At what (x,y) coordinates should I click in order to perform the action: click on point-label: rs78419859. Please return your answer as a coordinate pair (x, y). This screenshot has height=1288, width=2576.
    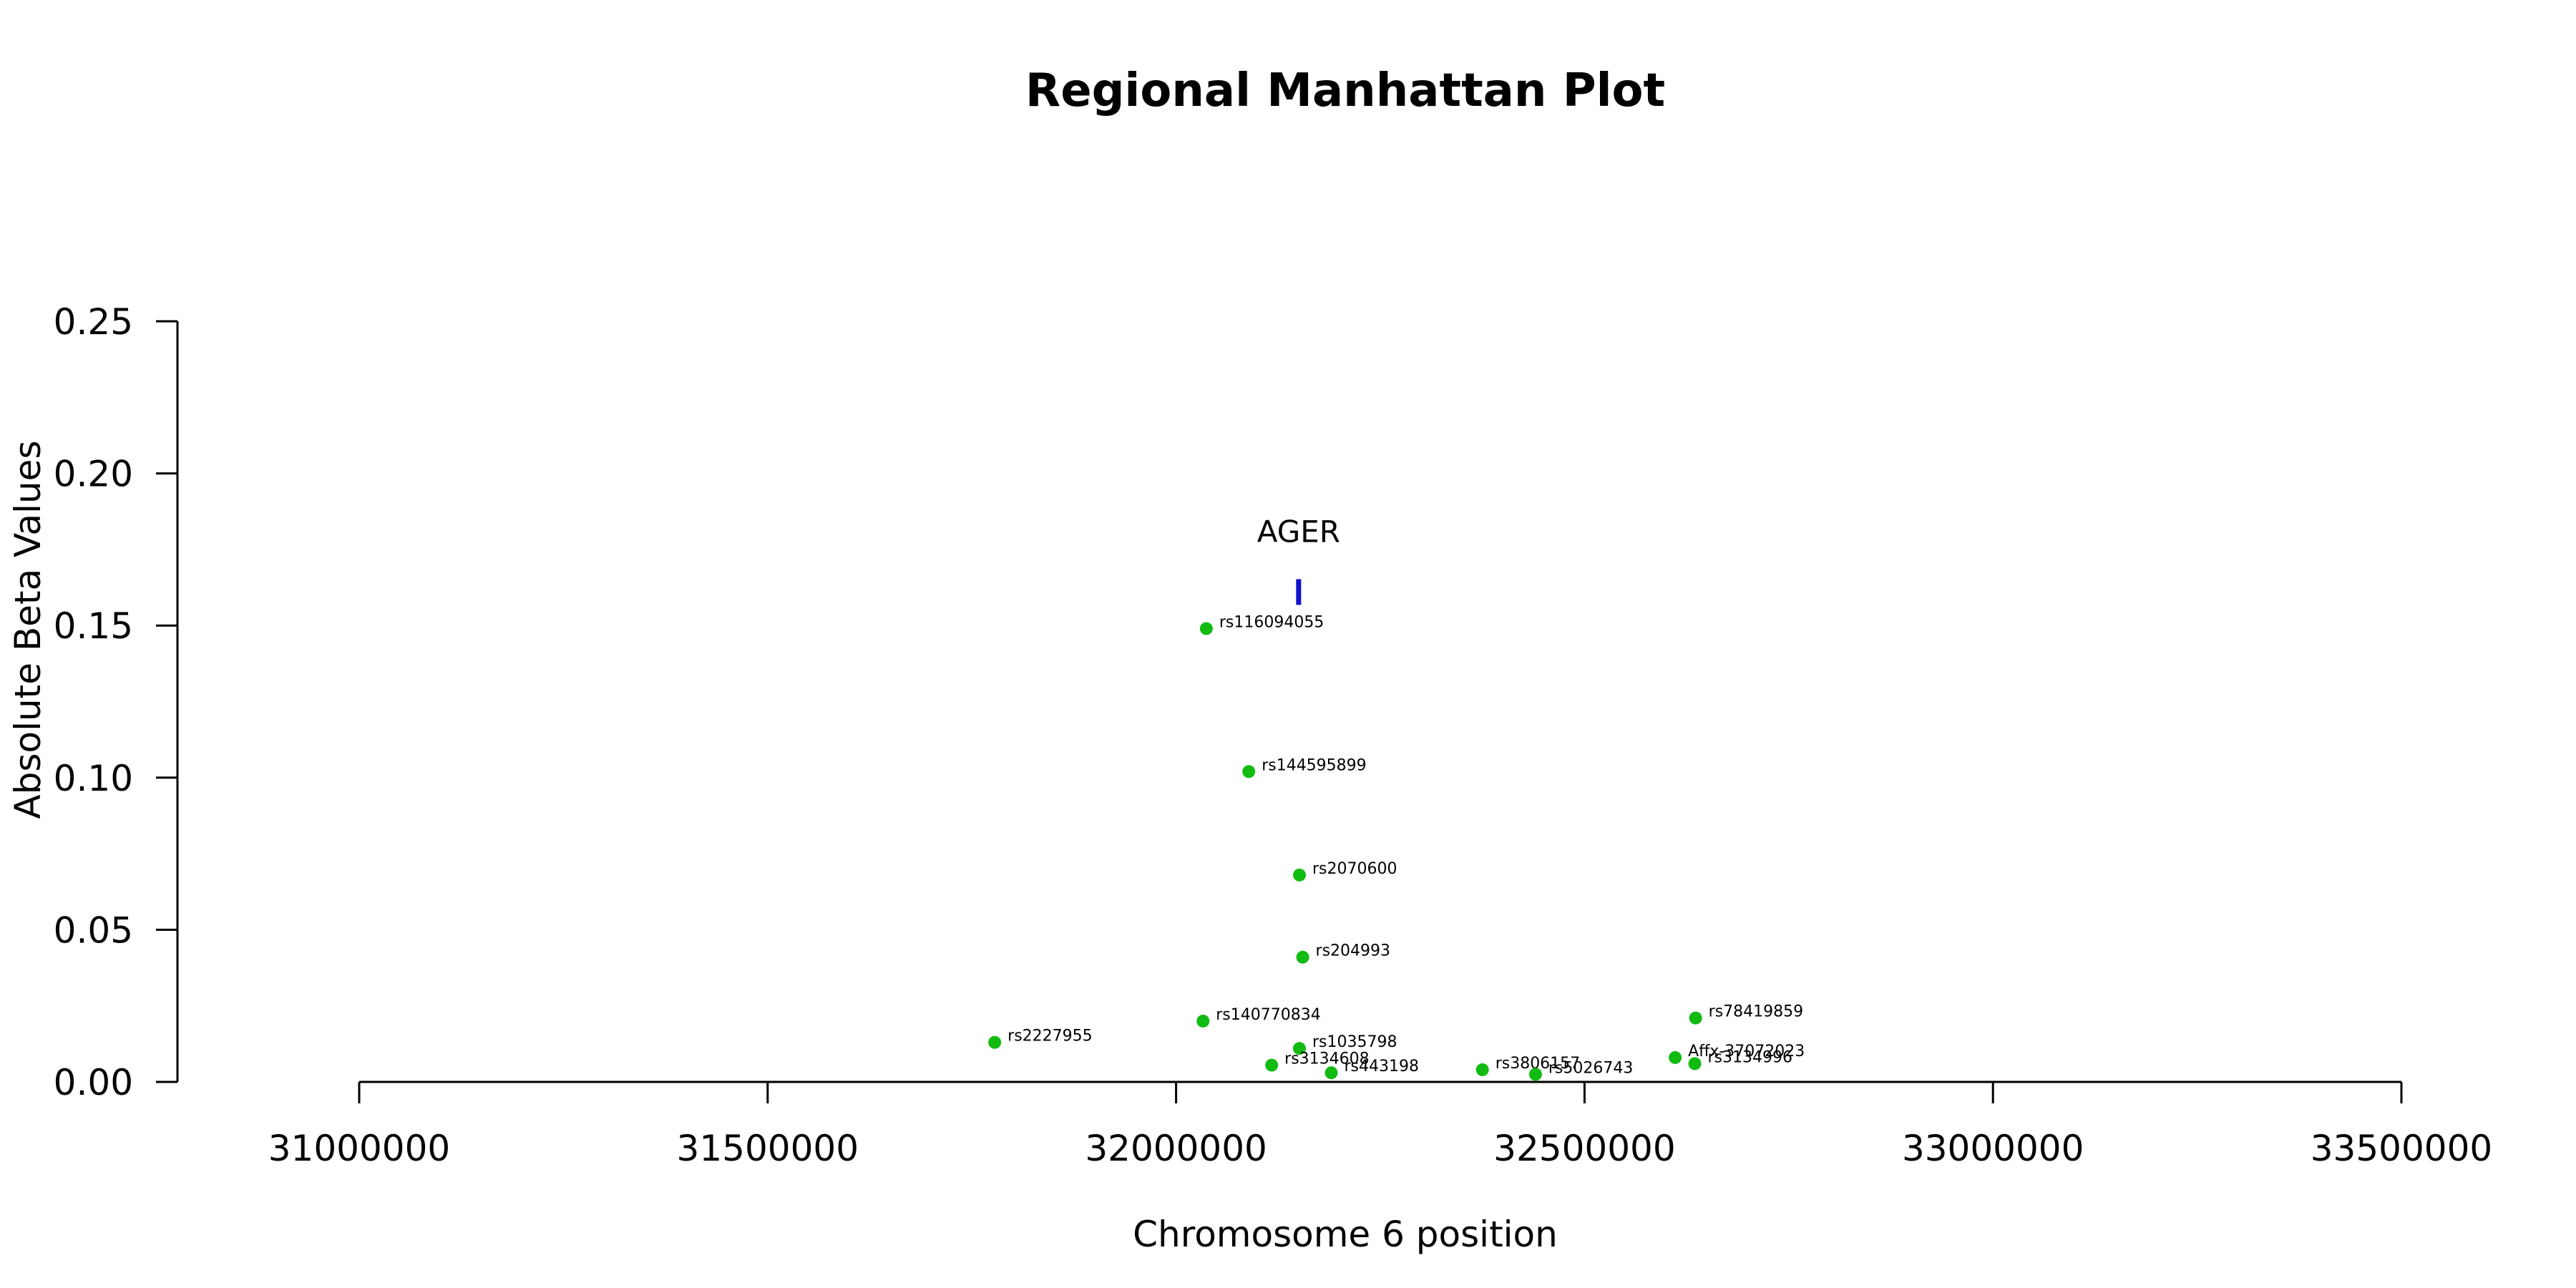
    Looking at the image, I should click on (1756, 1012).